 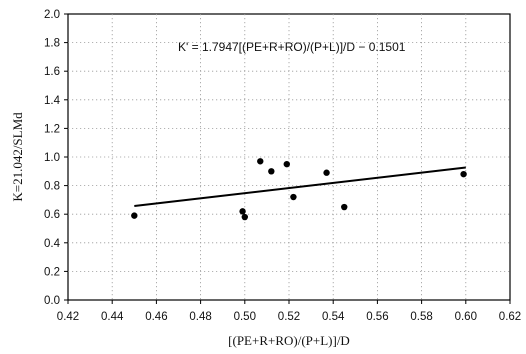 I want to click on y-tick-label: 0.2, so click(x=52, y=272).